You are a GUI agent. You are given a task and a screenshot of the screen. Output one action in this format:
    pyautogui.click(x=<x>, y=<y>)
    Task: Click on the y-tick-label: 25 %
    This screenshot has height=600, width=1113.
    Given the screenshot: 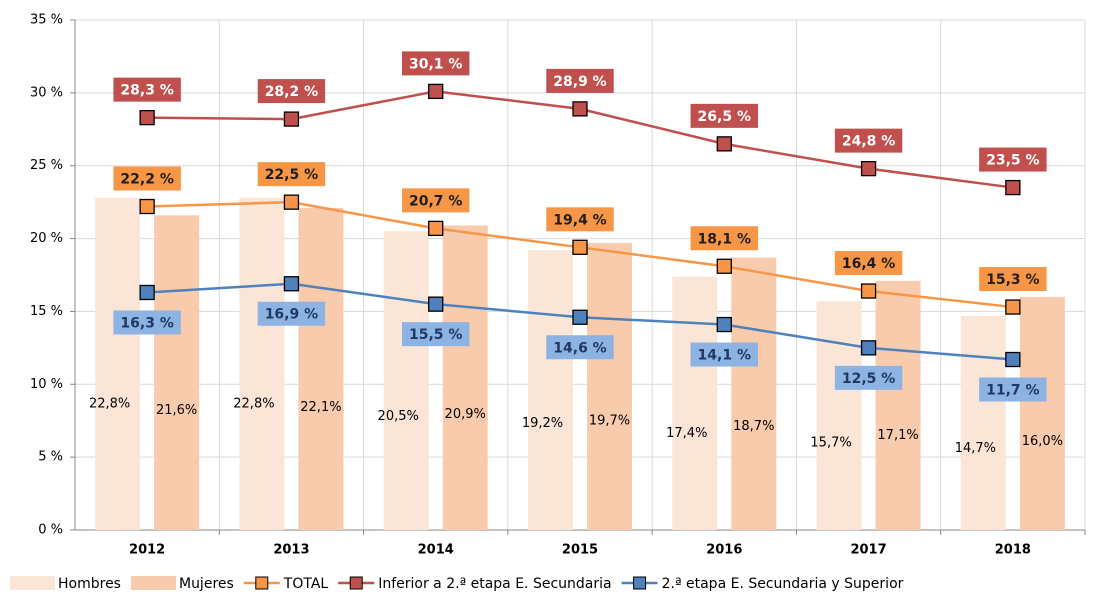 What is the action you would take?
    pyautogui.click(x=46, y=165)
    